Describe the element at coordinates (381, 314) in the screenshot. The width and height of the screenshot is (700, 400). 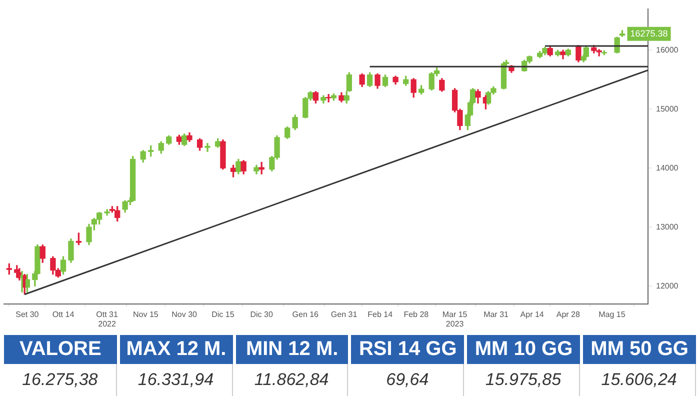
I see `x-tick-label: Feb 14` at that location.